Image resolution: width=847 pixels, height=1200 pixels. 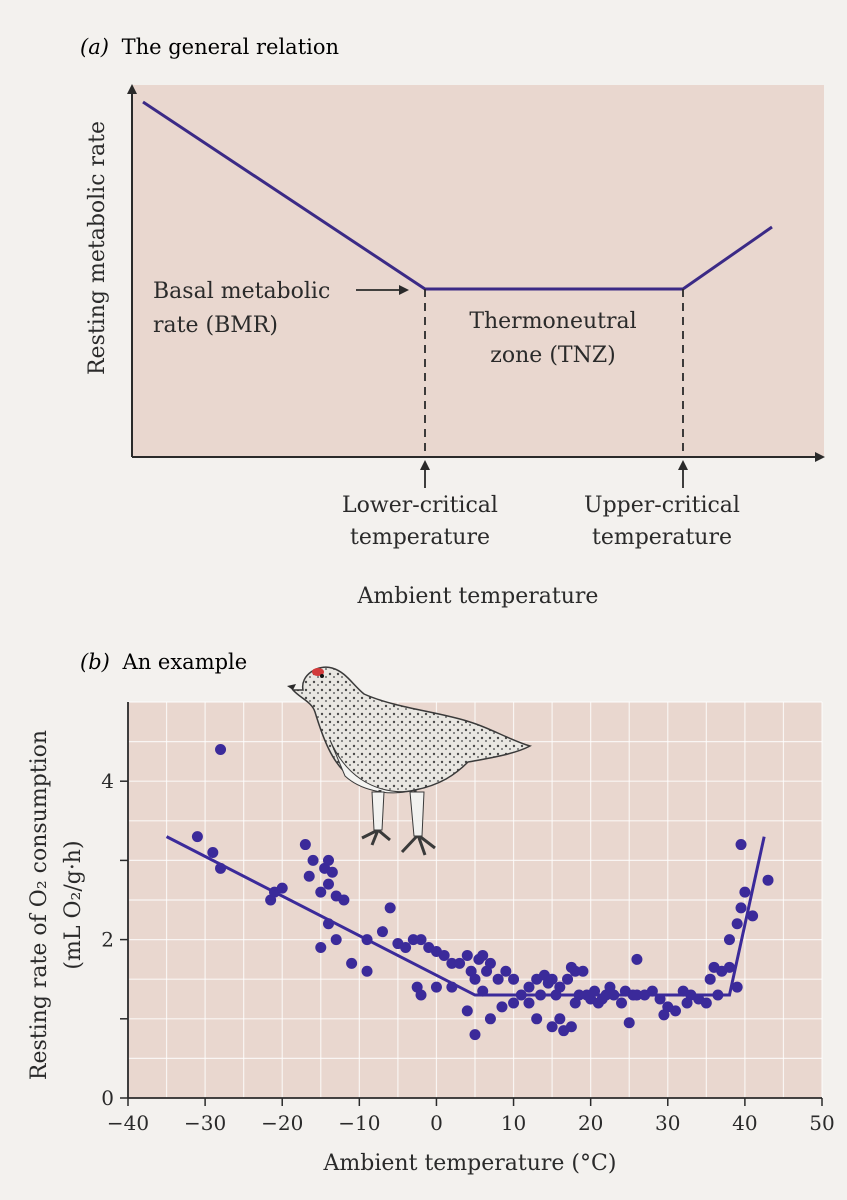 I want to click on x-tick-label: −10, so click(x=359, y=1123).